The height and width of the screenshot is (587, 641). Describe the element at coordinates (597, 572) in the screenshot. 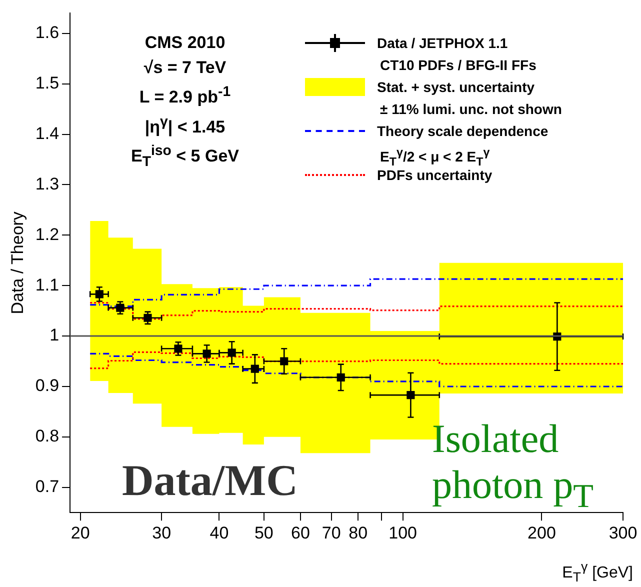

I see `x-axis-title: E$_{T}$$^{γ}$ [GeV]` at that location.